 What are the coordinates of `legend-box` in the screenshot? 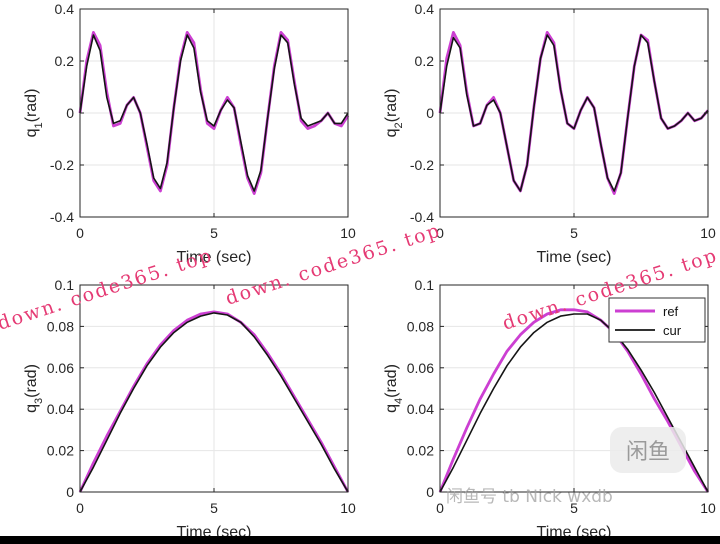 It's located at (657, 320).